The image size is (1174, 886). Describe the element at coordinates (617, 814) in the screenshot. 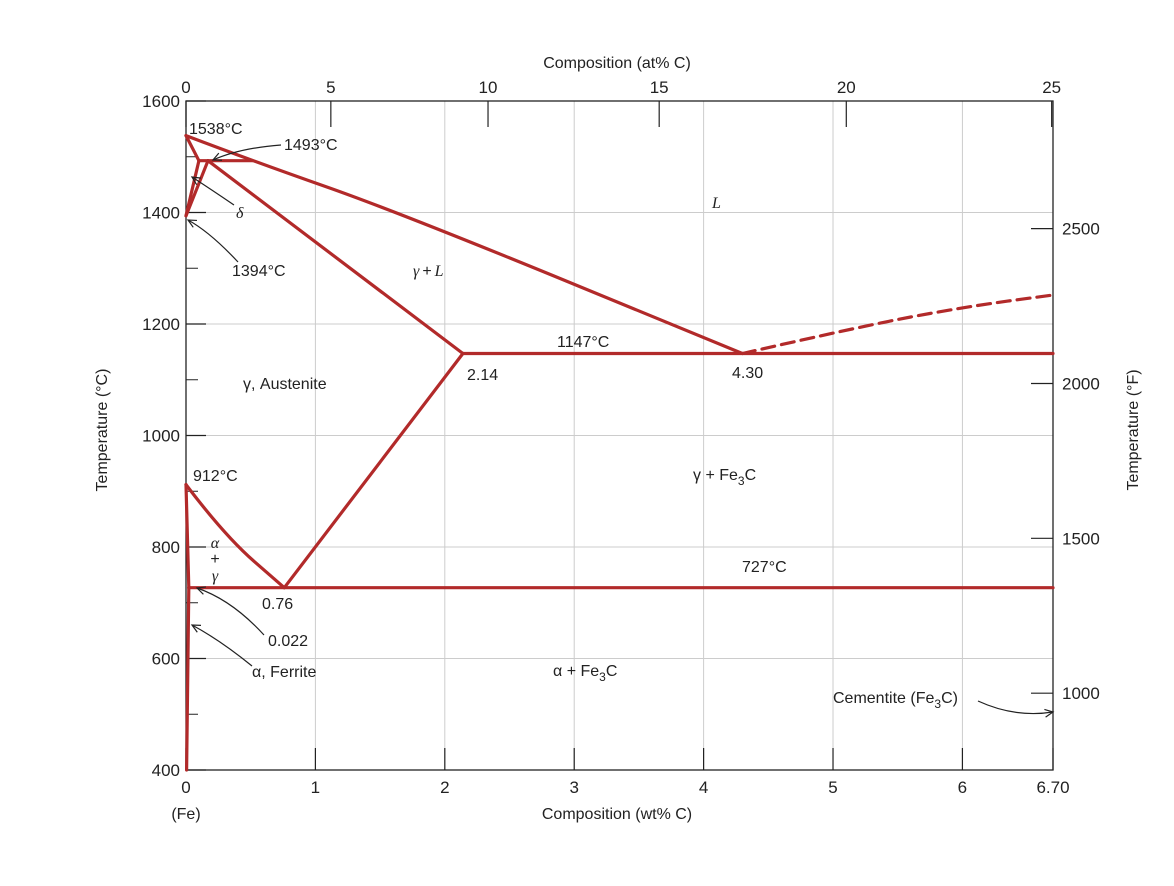

I see `bottom-axis-title: Composition (wt% C)` at that location.